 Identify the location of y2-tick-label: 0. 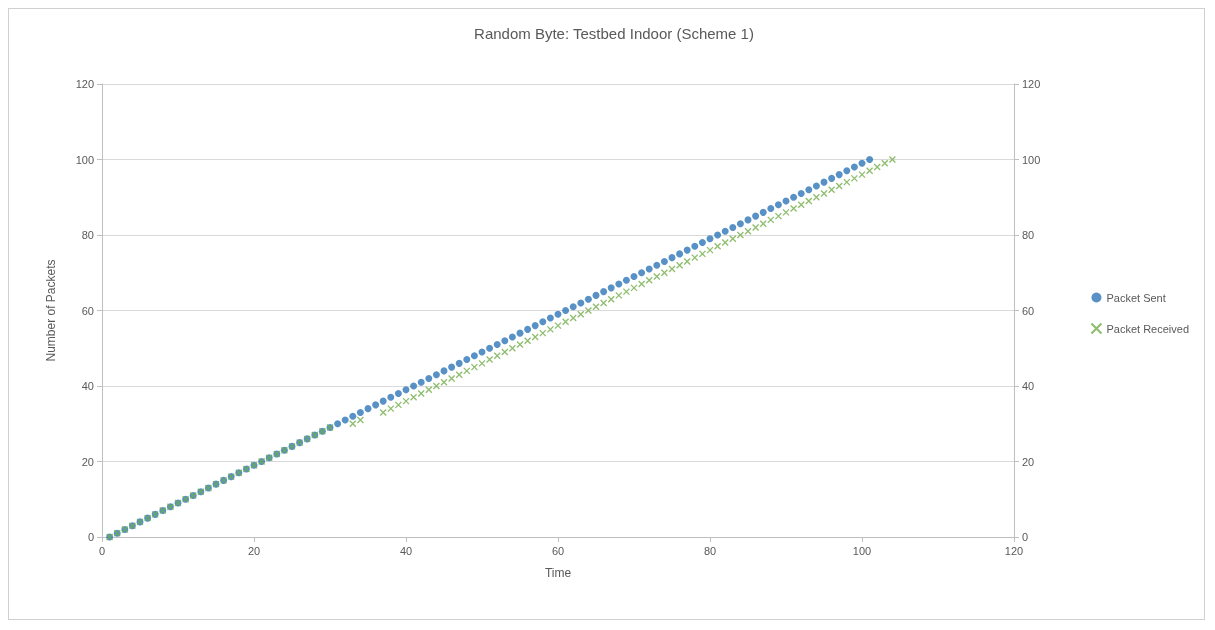
(1025, 537).